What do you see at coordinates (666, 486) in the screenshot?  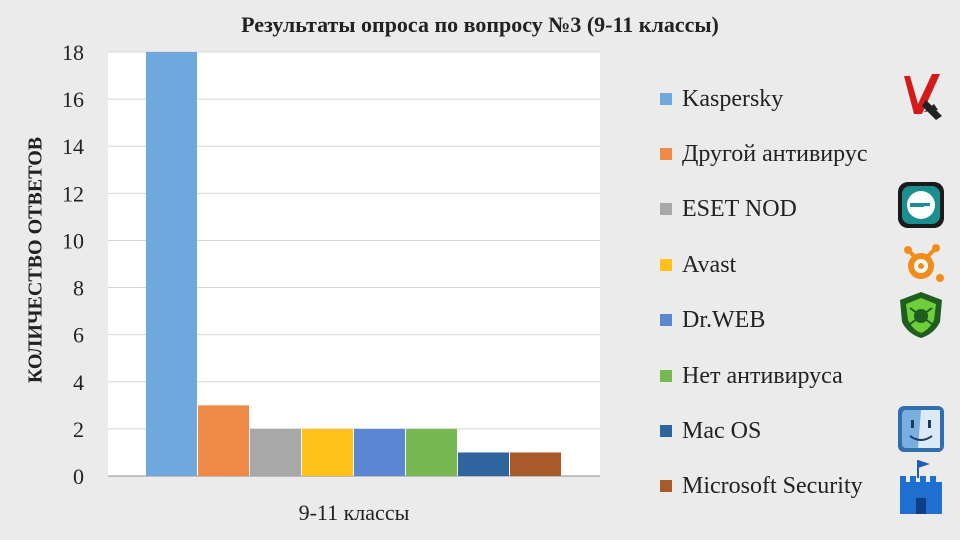 I see `legend-swatch-microsoft-security` at bounding box center [666, 486].